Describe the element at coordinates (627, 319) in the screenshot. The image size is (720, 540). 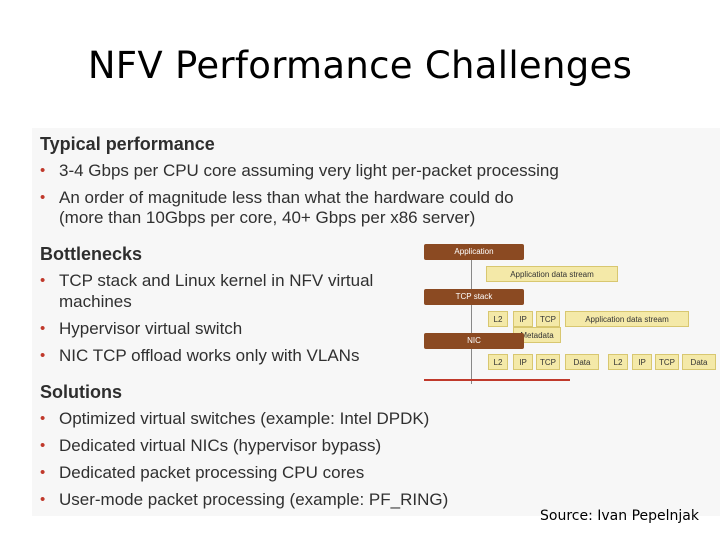
I see `payload-app-stream: Application data stream` at that location.